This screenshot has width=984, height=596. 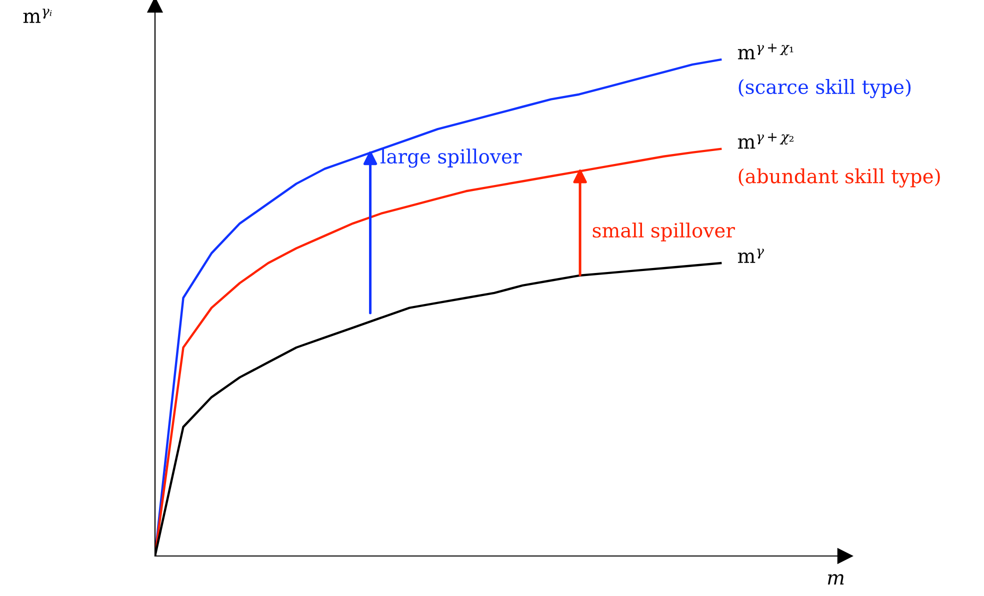 What do you see at coordinates (751, 255) in the screenshot?
I see `series-label: m$^{γ}$` at bounding box center [751, 255].